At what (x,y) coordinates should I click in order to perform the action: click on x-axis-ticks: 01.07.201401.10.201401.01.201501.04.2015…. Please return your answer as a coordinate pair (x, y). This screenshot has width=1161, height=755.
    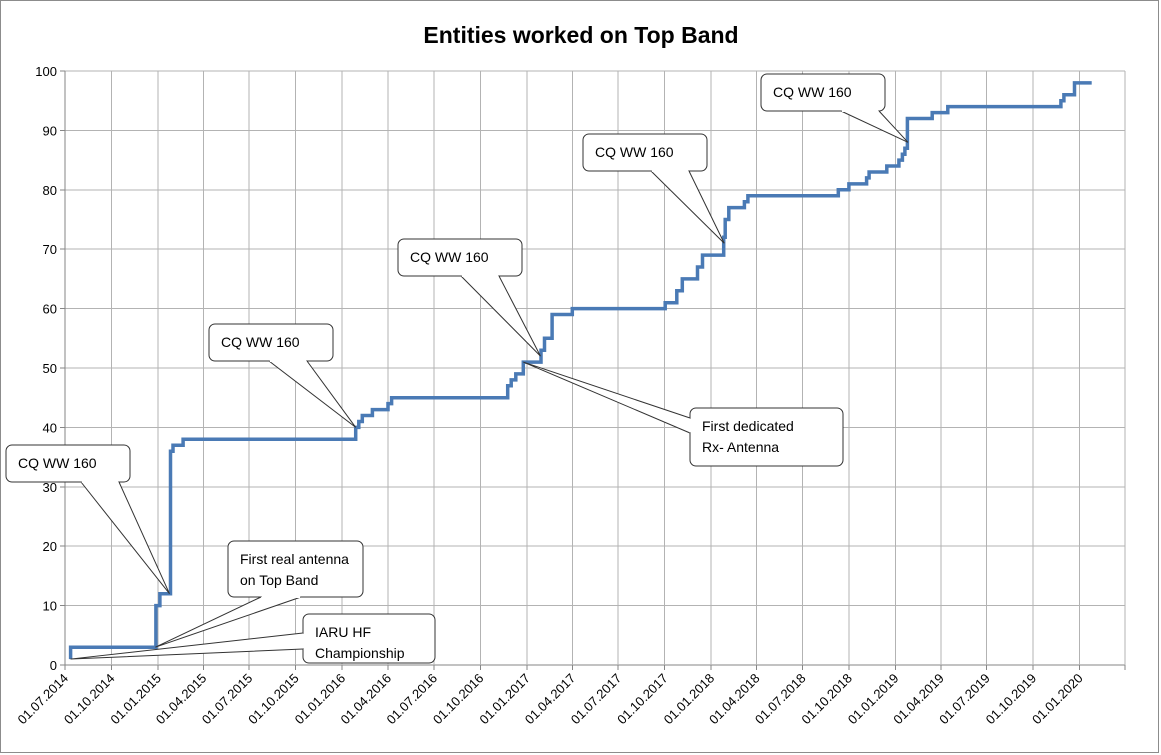
    Looking at the image, I should click on (570, 696).